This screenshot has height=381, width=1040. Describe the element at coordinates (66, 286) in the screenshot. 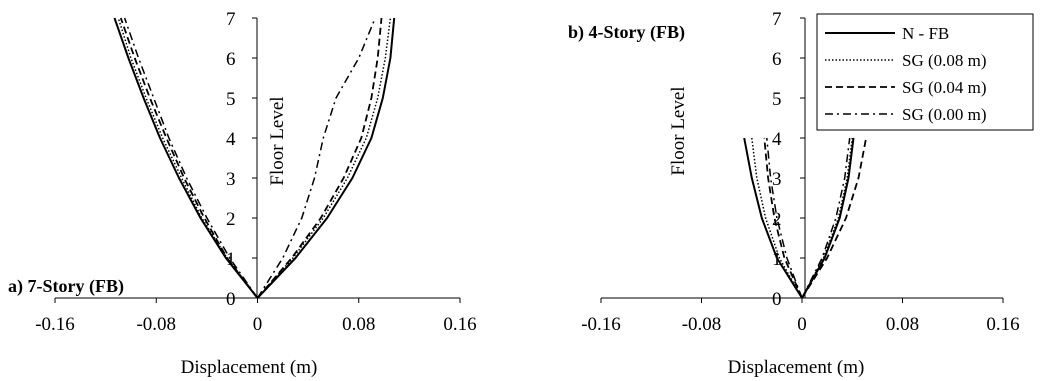

I see `panel-title-a: a) 7-Story (FB)` at that location.